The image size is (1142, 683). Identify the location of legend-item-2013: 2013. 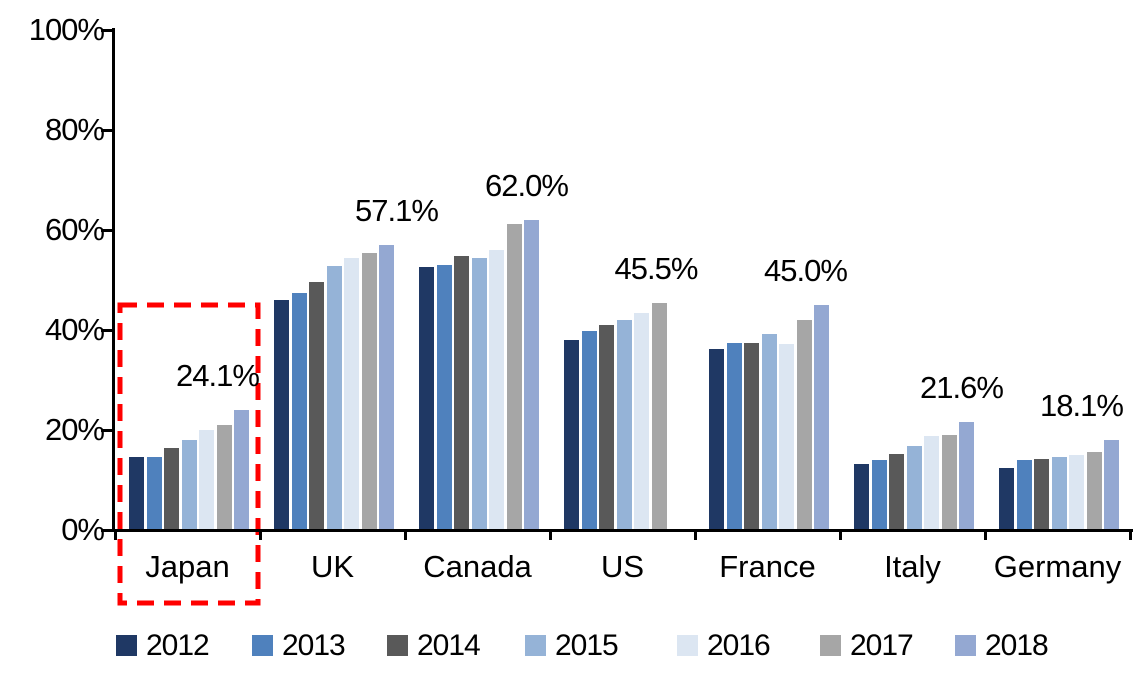
(312, 646).